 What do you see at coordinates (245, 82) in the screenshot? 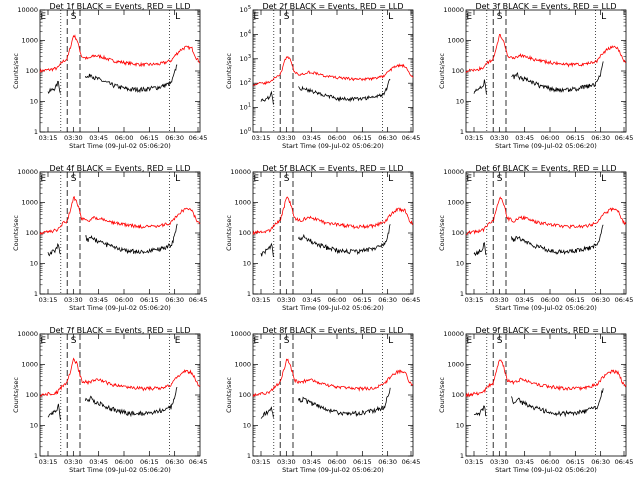
I see `y-tick-label: 10²` at bounding box center [245, 82].